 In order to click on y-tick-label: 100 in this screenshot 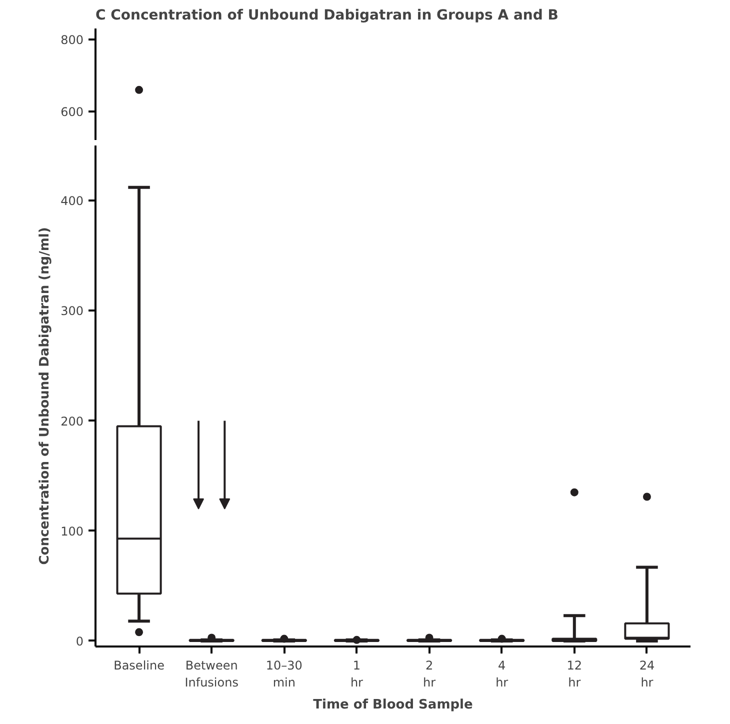, I will do `click(72, 531)`.